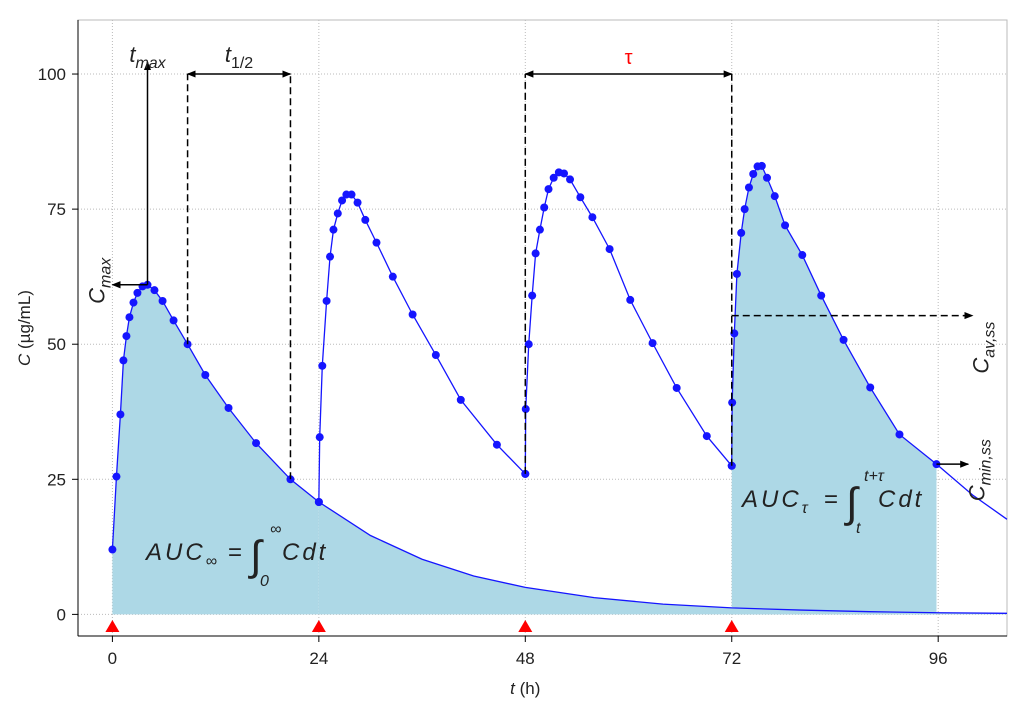 Image resolution: width=1024 pixels, height=716 pixels. What do you see at coordinates (24, 319) in the screenshot?
I see `y-label-unit: (µg/mL)` at bounding box center [24, 319].